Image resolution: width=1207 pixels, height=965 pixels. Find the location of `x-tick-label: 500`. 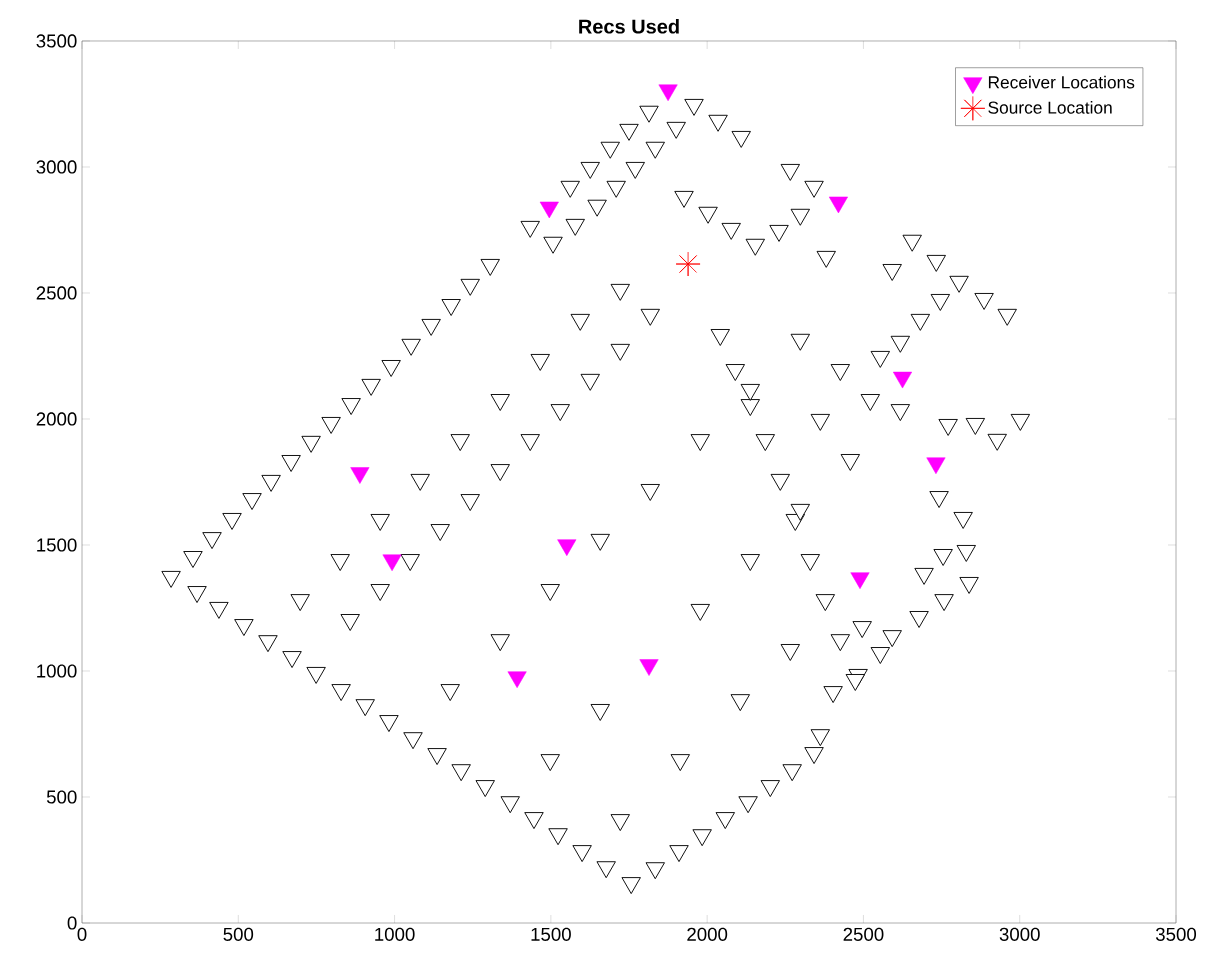

x-tick-label: 500 is located at coordinates (238, 934).